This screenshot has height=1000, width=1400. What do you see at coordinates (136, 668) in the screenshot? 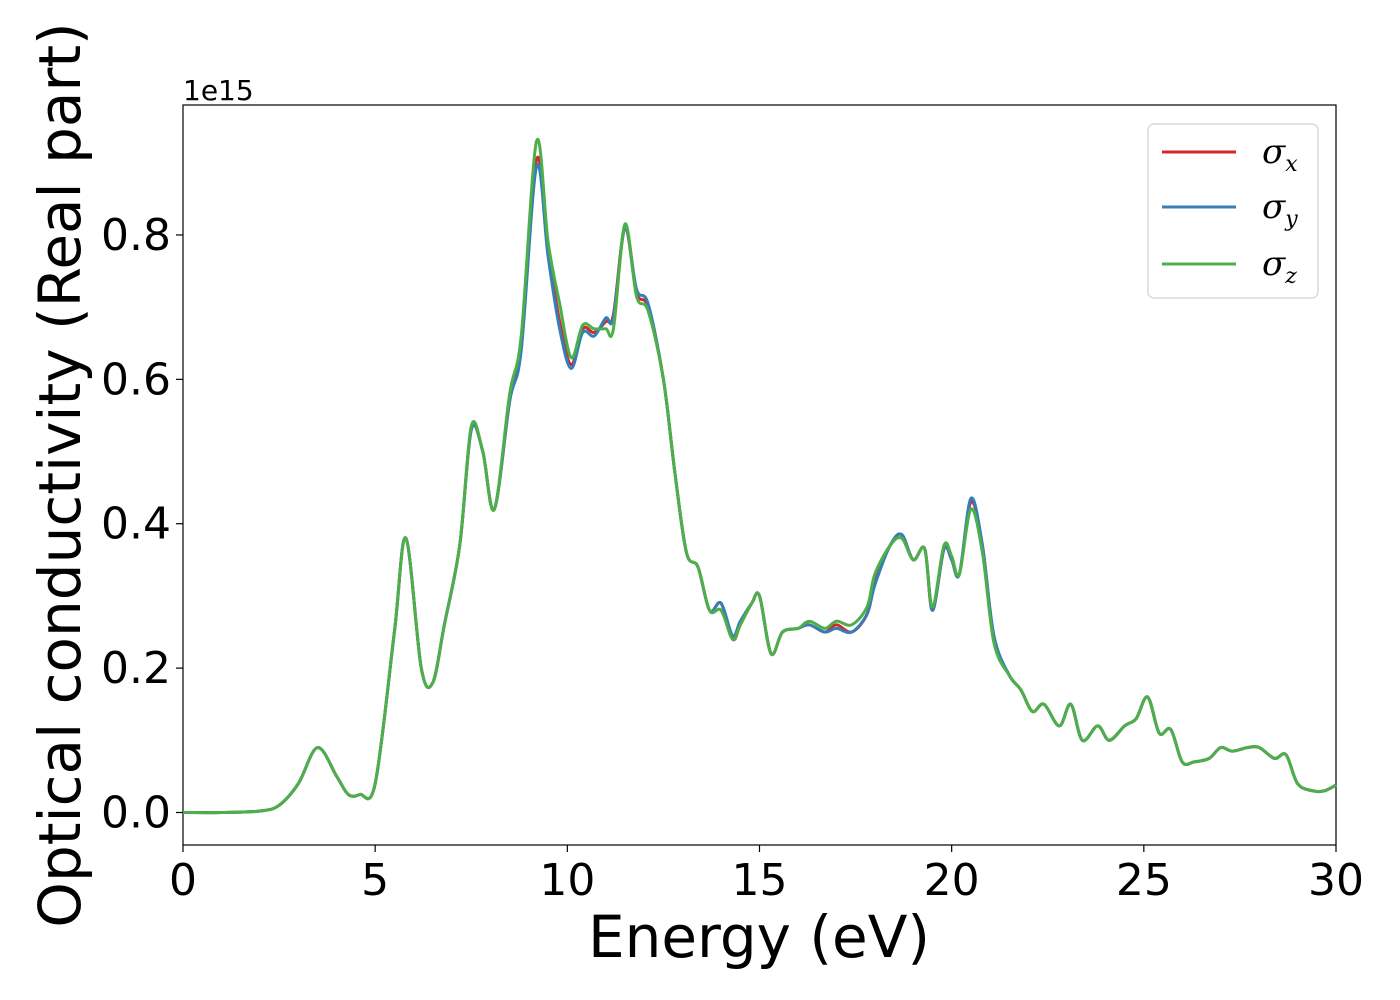
I see `y-tick-label: 0.2` at bounding box center [136, 668].